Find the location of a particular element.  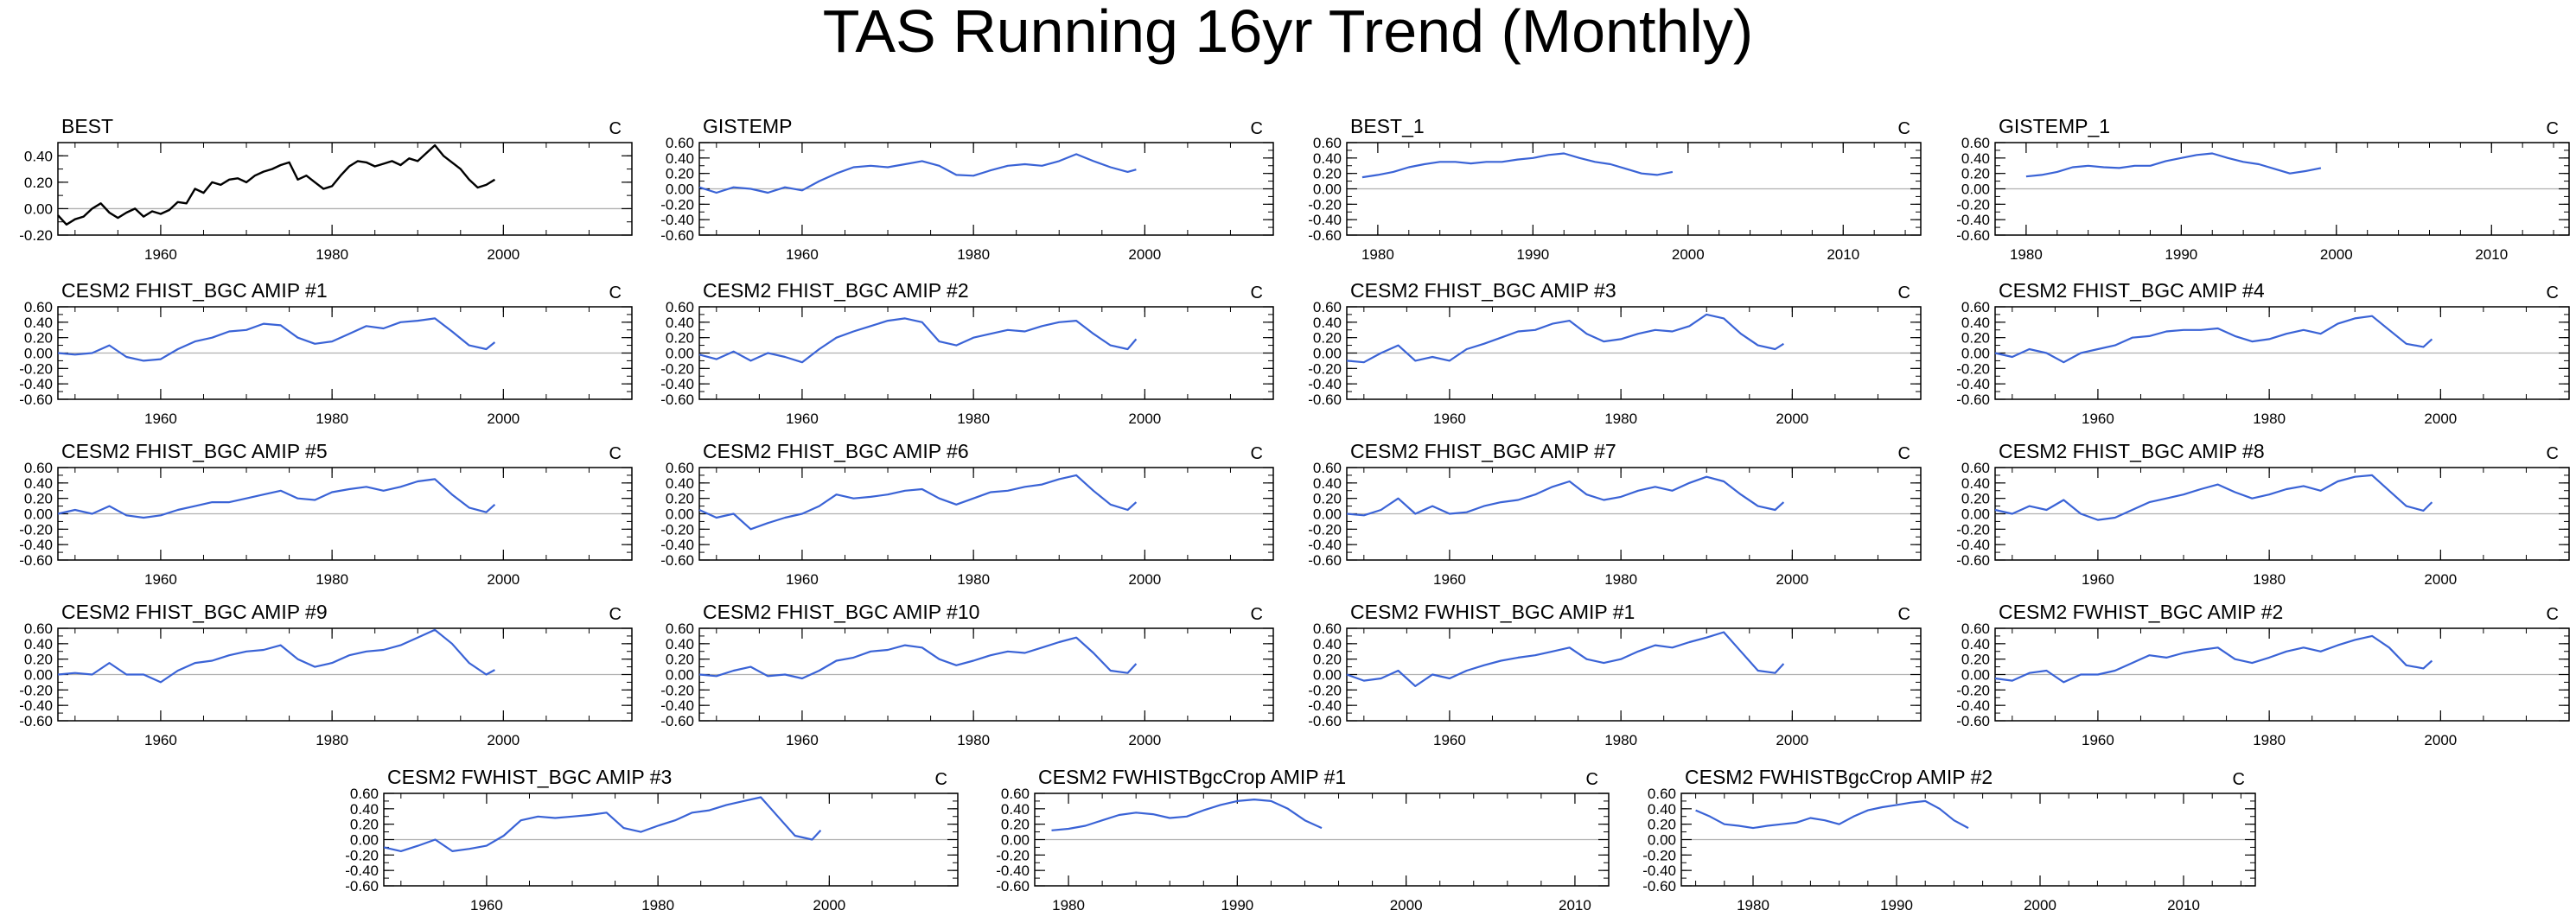

panel-title: GISTEMP_1 is located at coordinates (2054, 126).